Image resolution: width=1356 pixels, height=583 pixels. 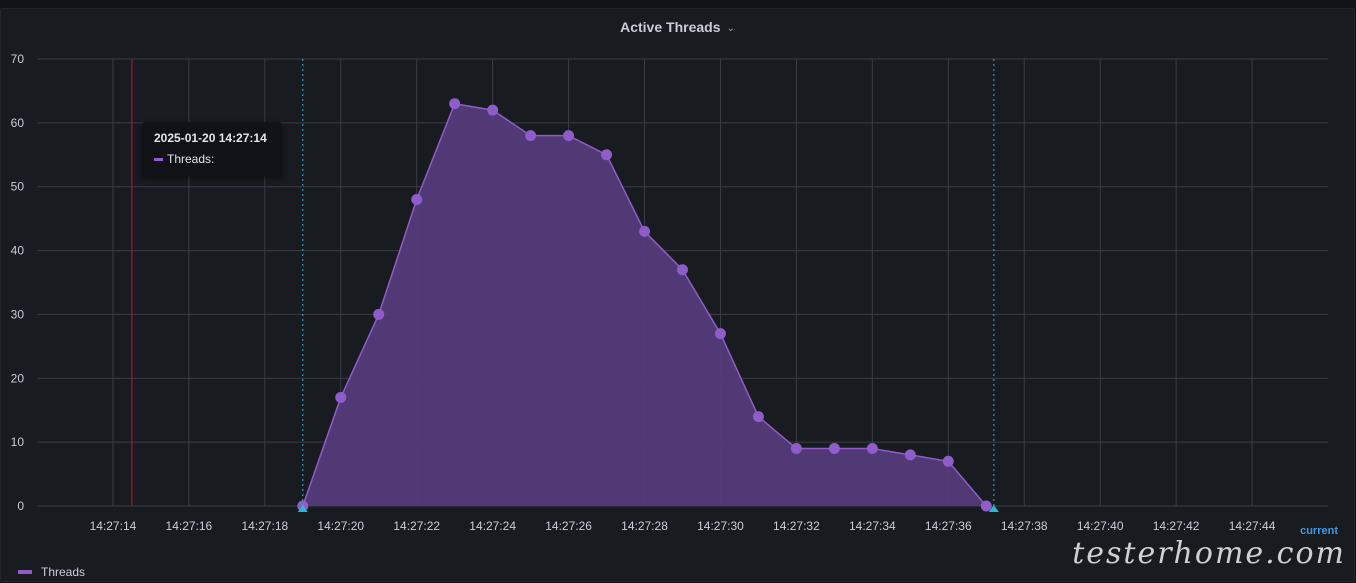 What do you see at coordinates (492, 526) in the screenshot?
I see `x-tick-label: 14:27:24` at bounding box center [492, 526].